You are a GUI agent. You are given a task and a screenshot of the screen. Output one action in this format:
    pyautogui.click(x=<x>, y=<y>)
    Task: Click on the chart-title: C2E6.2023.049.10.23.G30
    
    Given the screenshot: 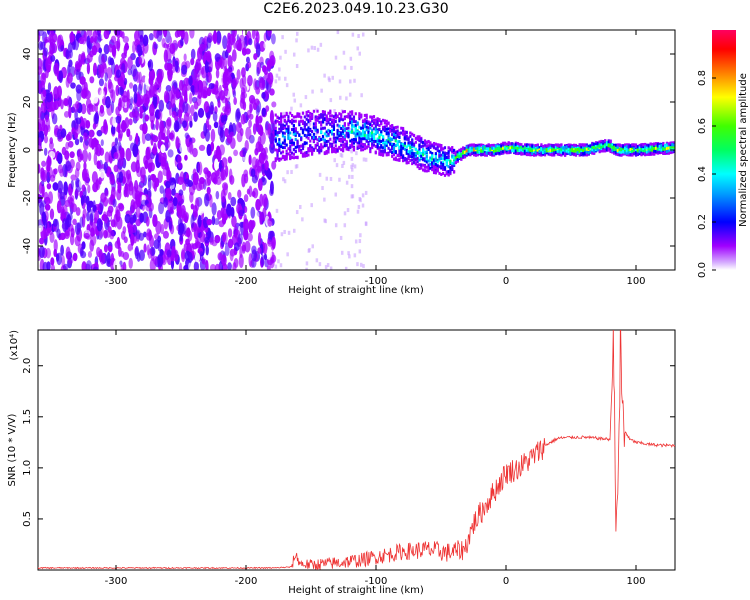 What is the action you would take?
    pyautogui.click(x=356, y=9)
    